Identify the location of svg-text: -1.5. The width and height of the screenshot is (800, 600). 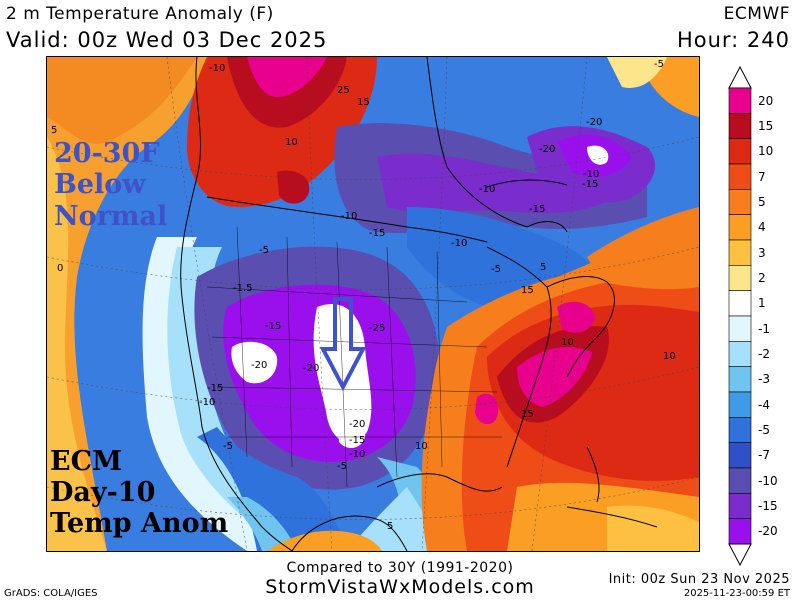
(243, 288).